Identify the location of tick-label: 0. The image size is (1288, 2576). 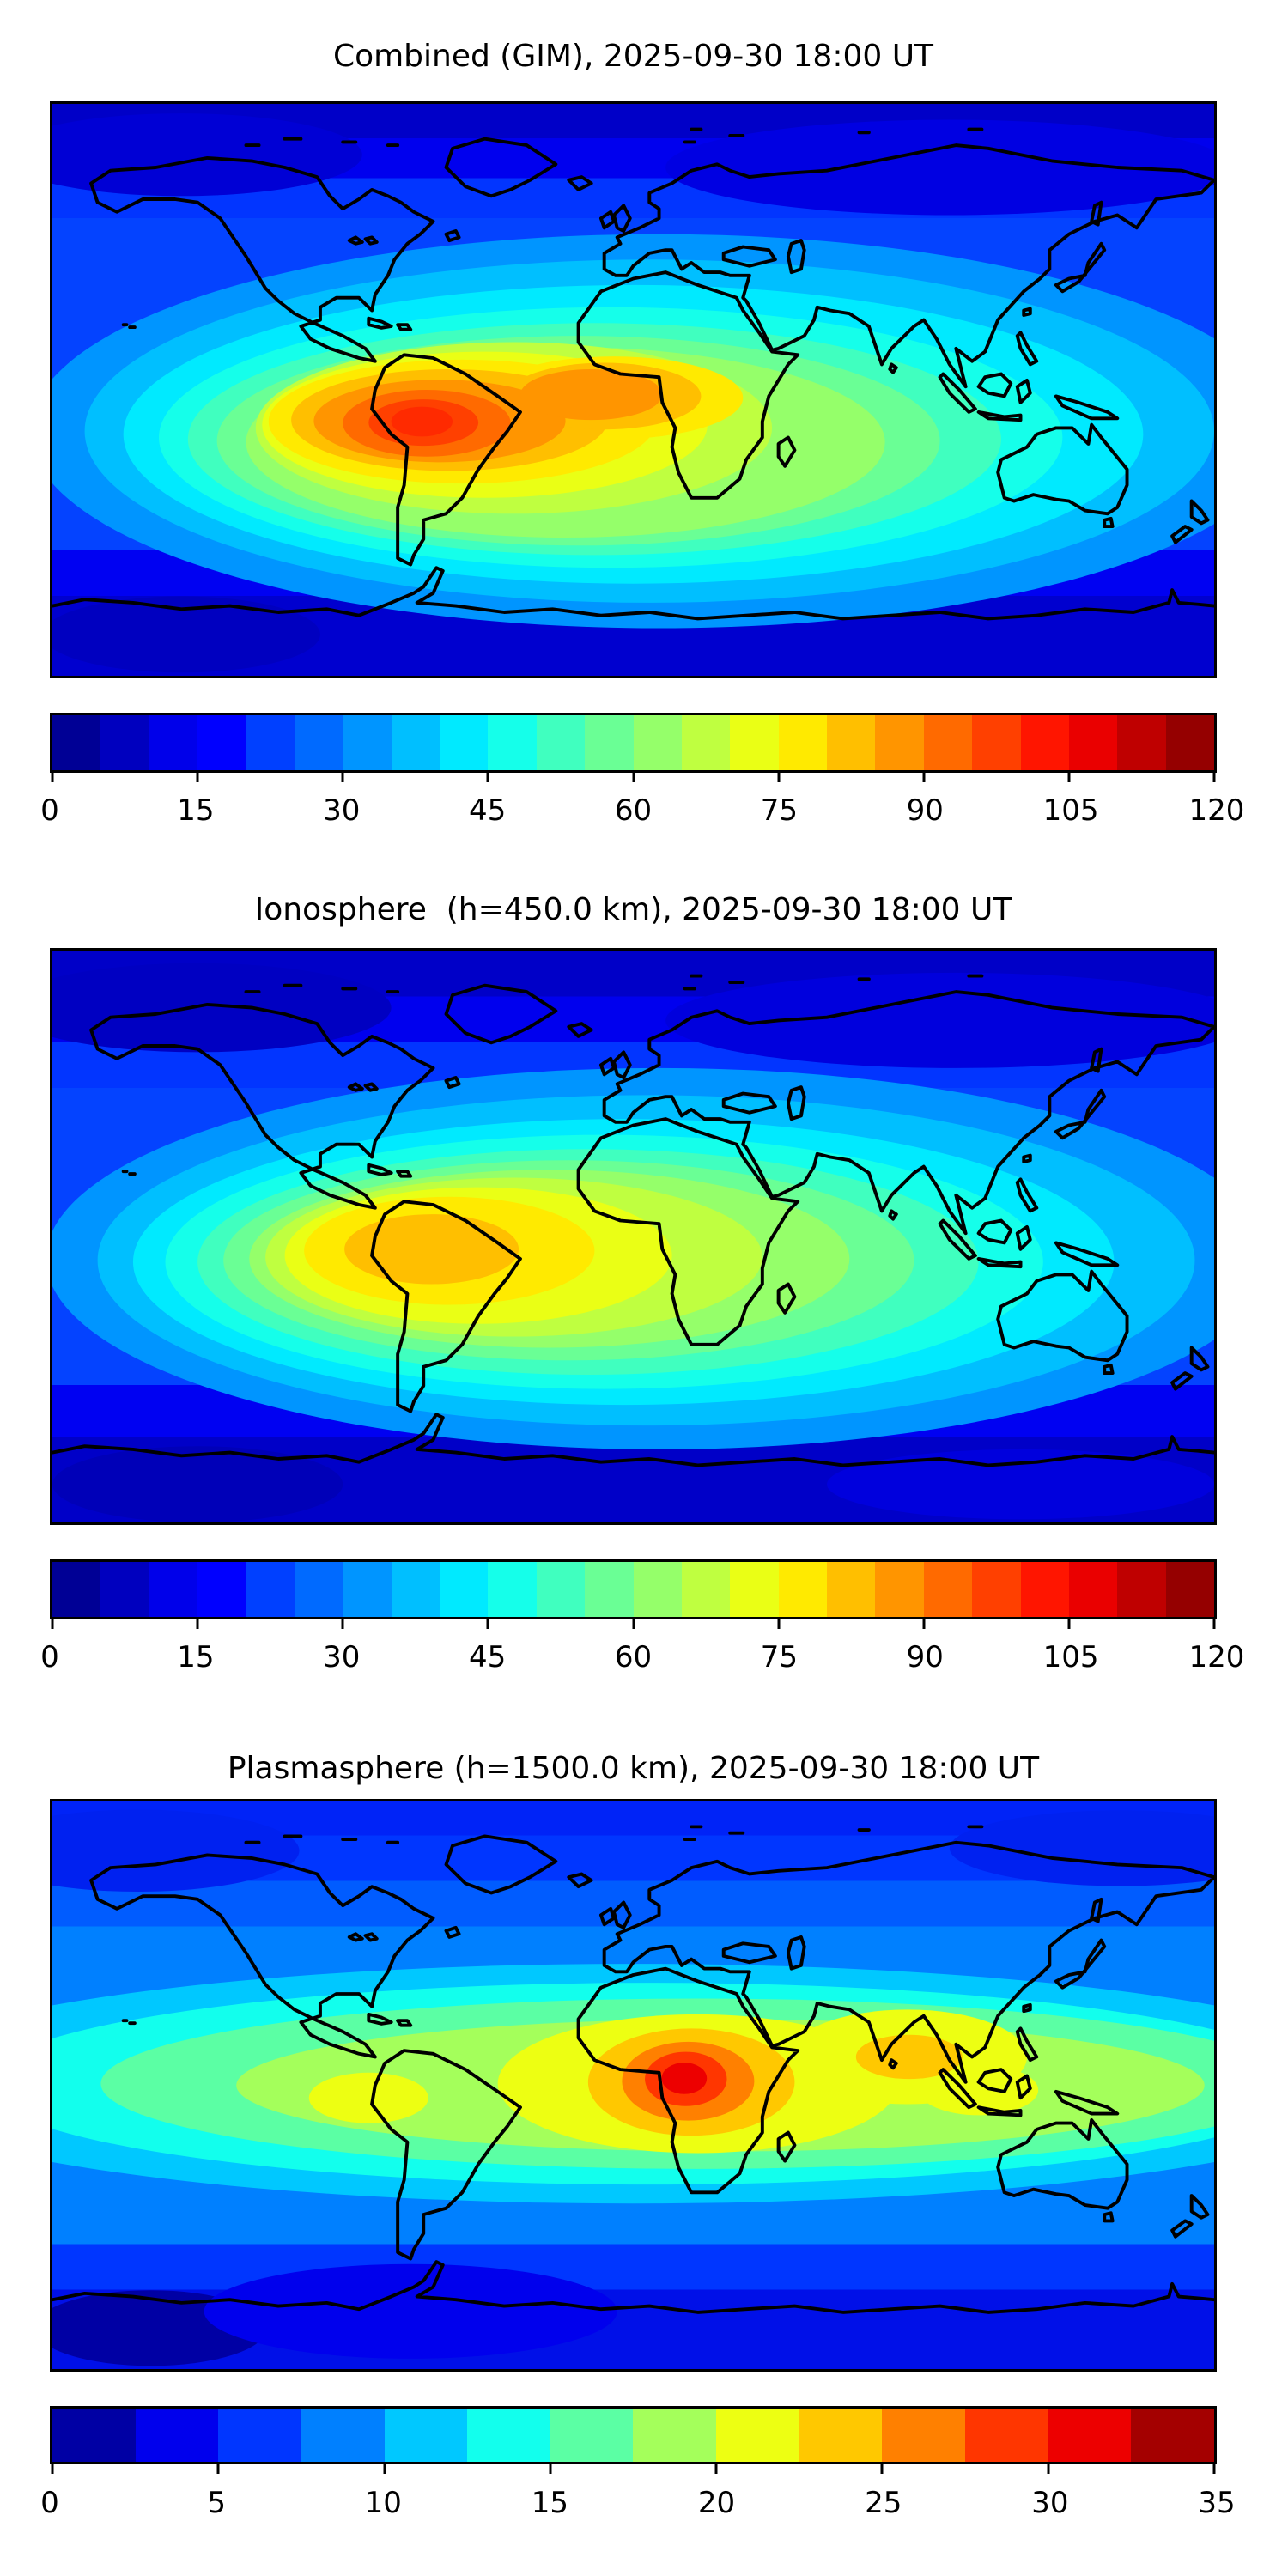
(49, 2503).